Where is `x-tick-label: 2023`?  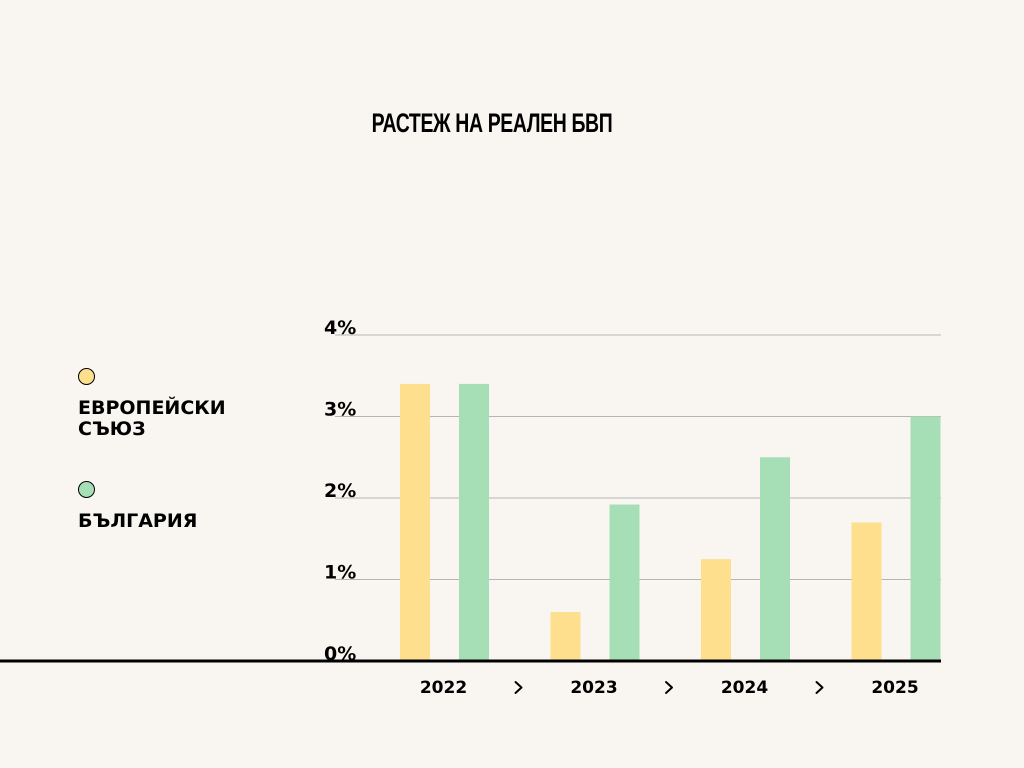 x-tick-label: 2023 is located at coordinates (593, 688).